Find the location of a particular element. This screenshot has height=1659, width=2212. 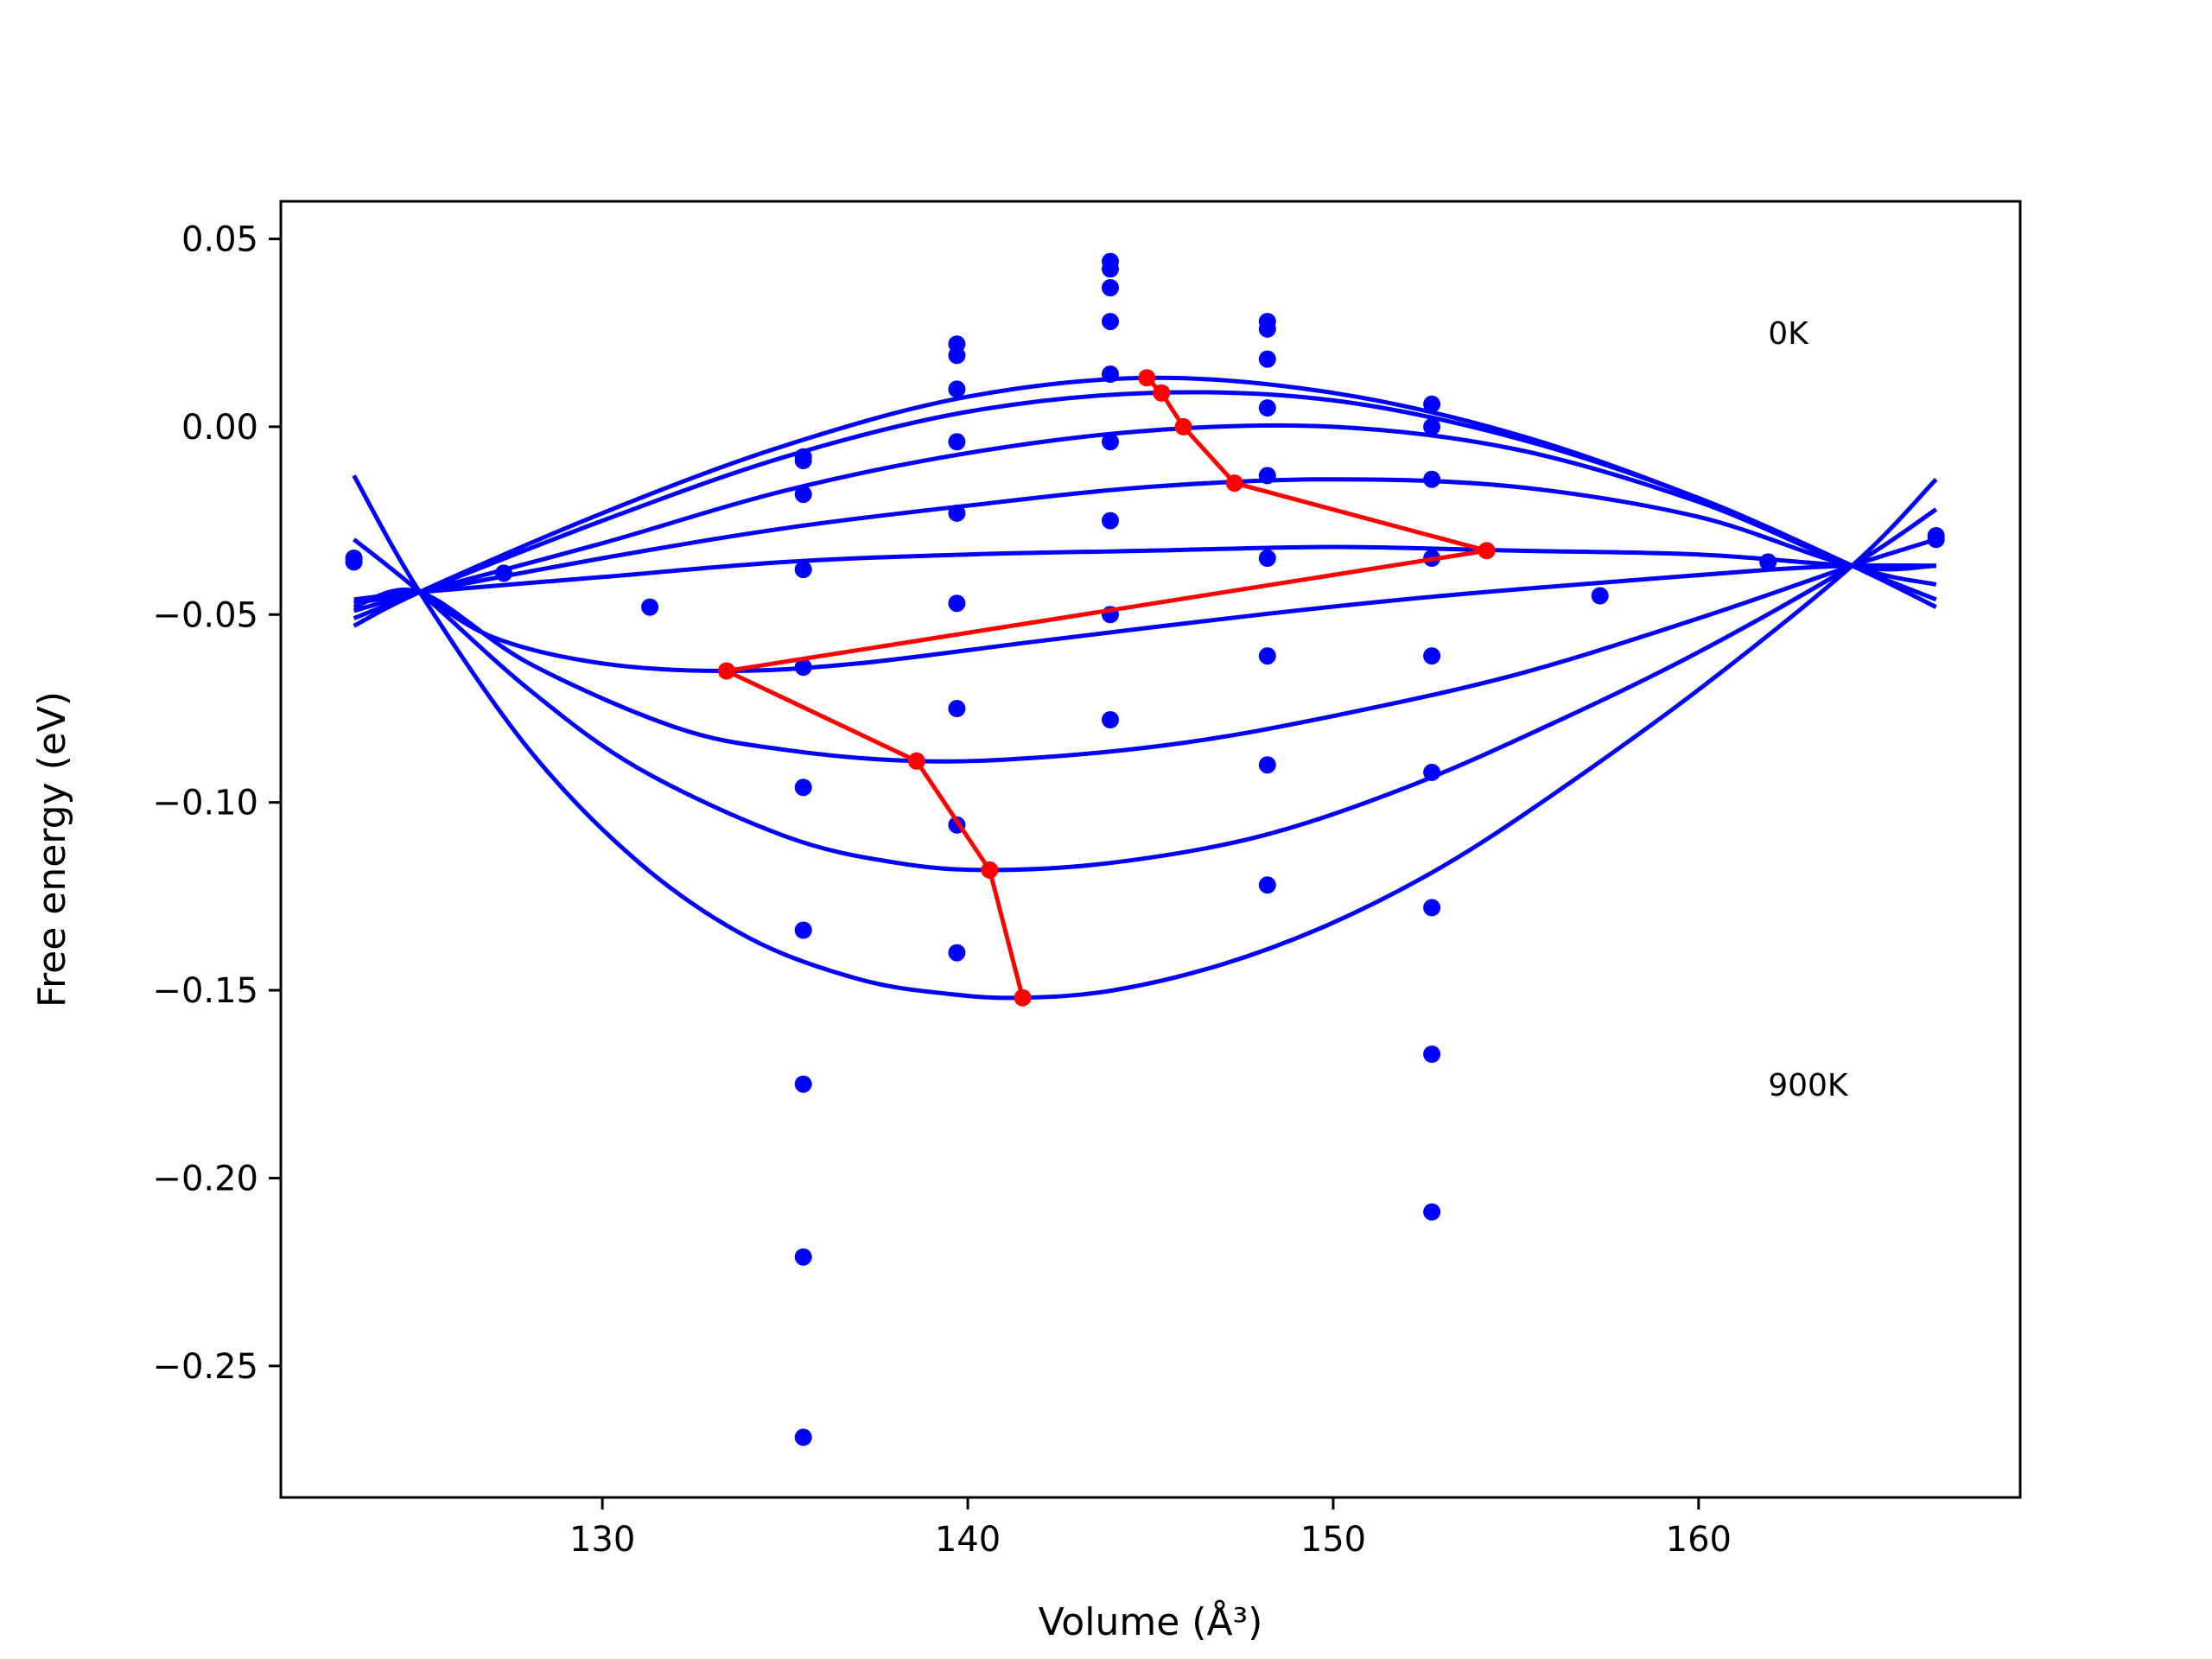

y-tick-label: −0.20 is located at coordinates (205, 1178).